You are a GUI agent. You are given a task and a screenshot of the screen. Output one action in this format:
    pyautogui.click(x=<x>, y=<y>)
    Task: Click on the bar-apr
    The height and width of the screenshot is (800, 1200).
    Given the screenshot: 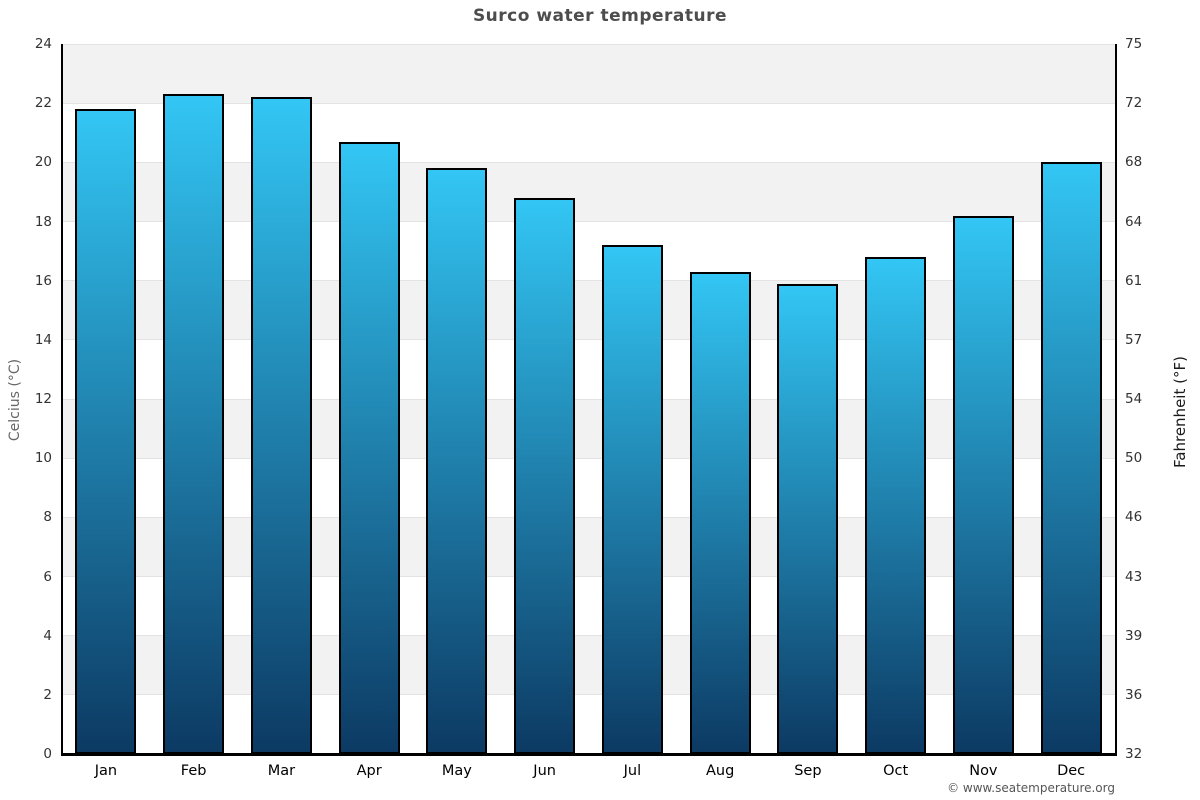 What is the action you would take?
    pyautogui.click(x=369, y=447)
    